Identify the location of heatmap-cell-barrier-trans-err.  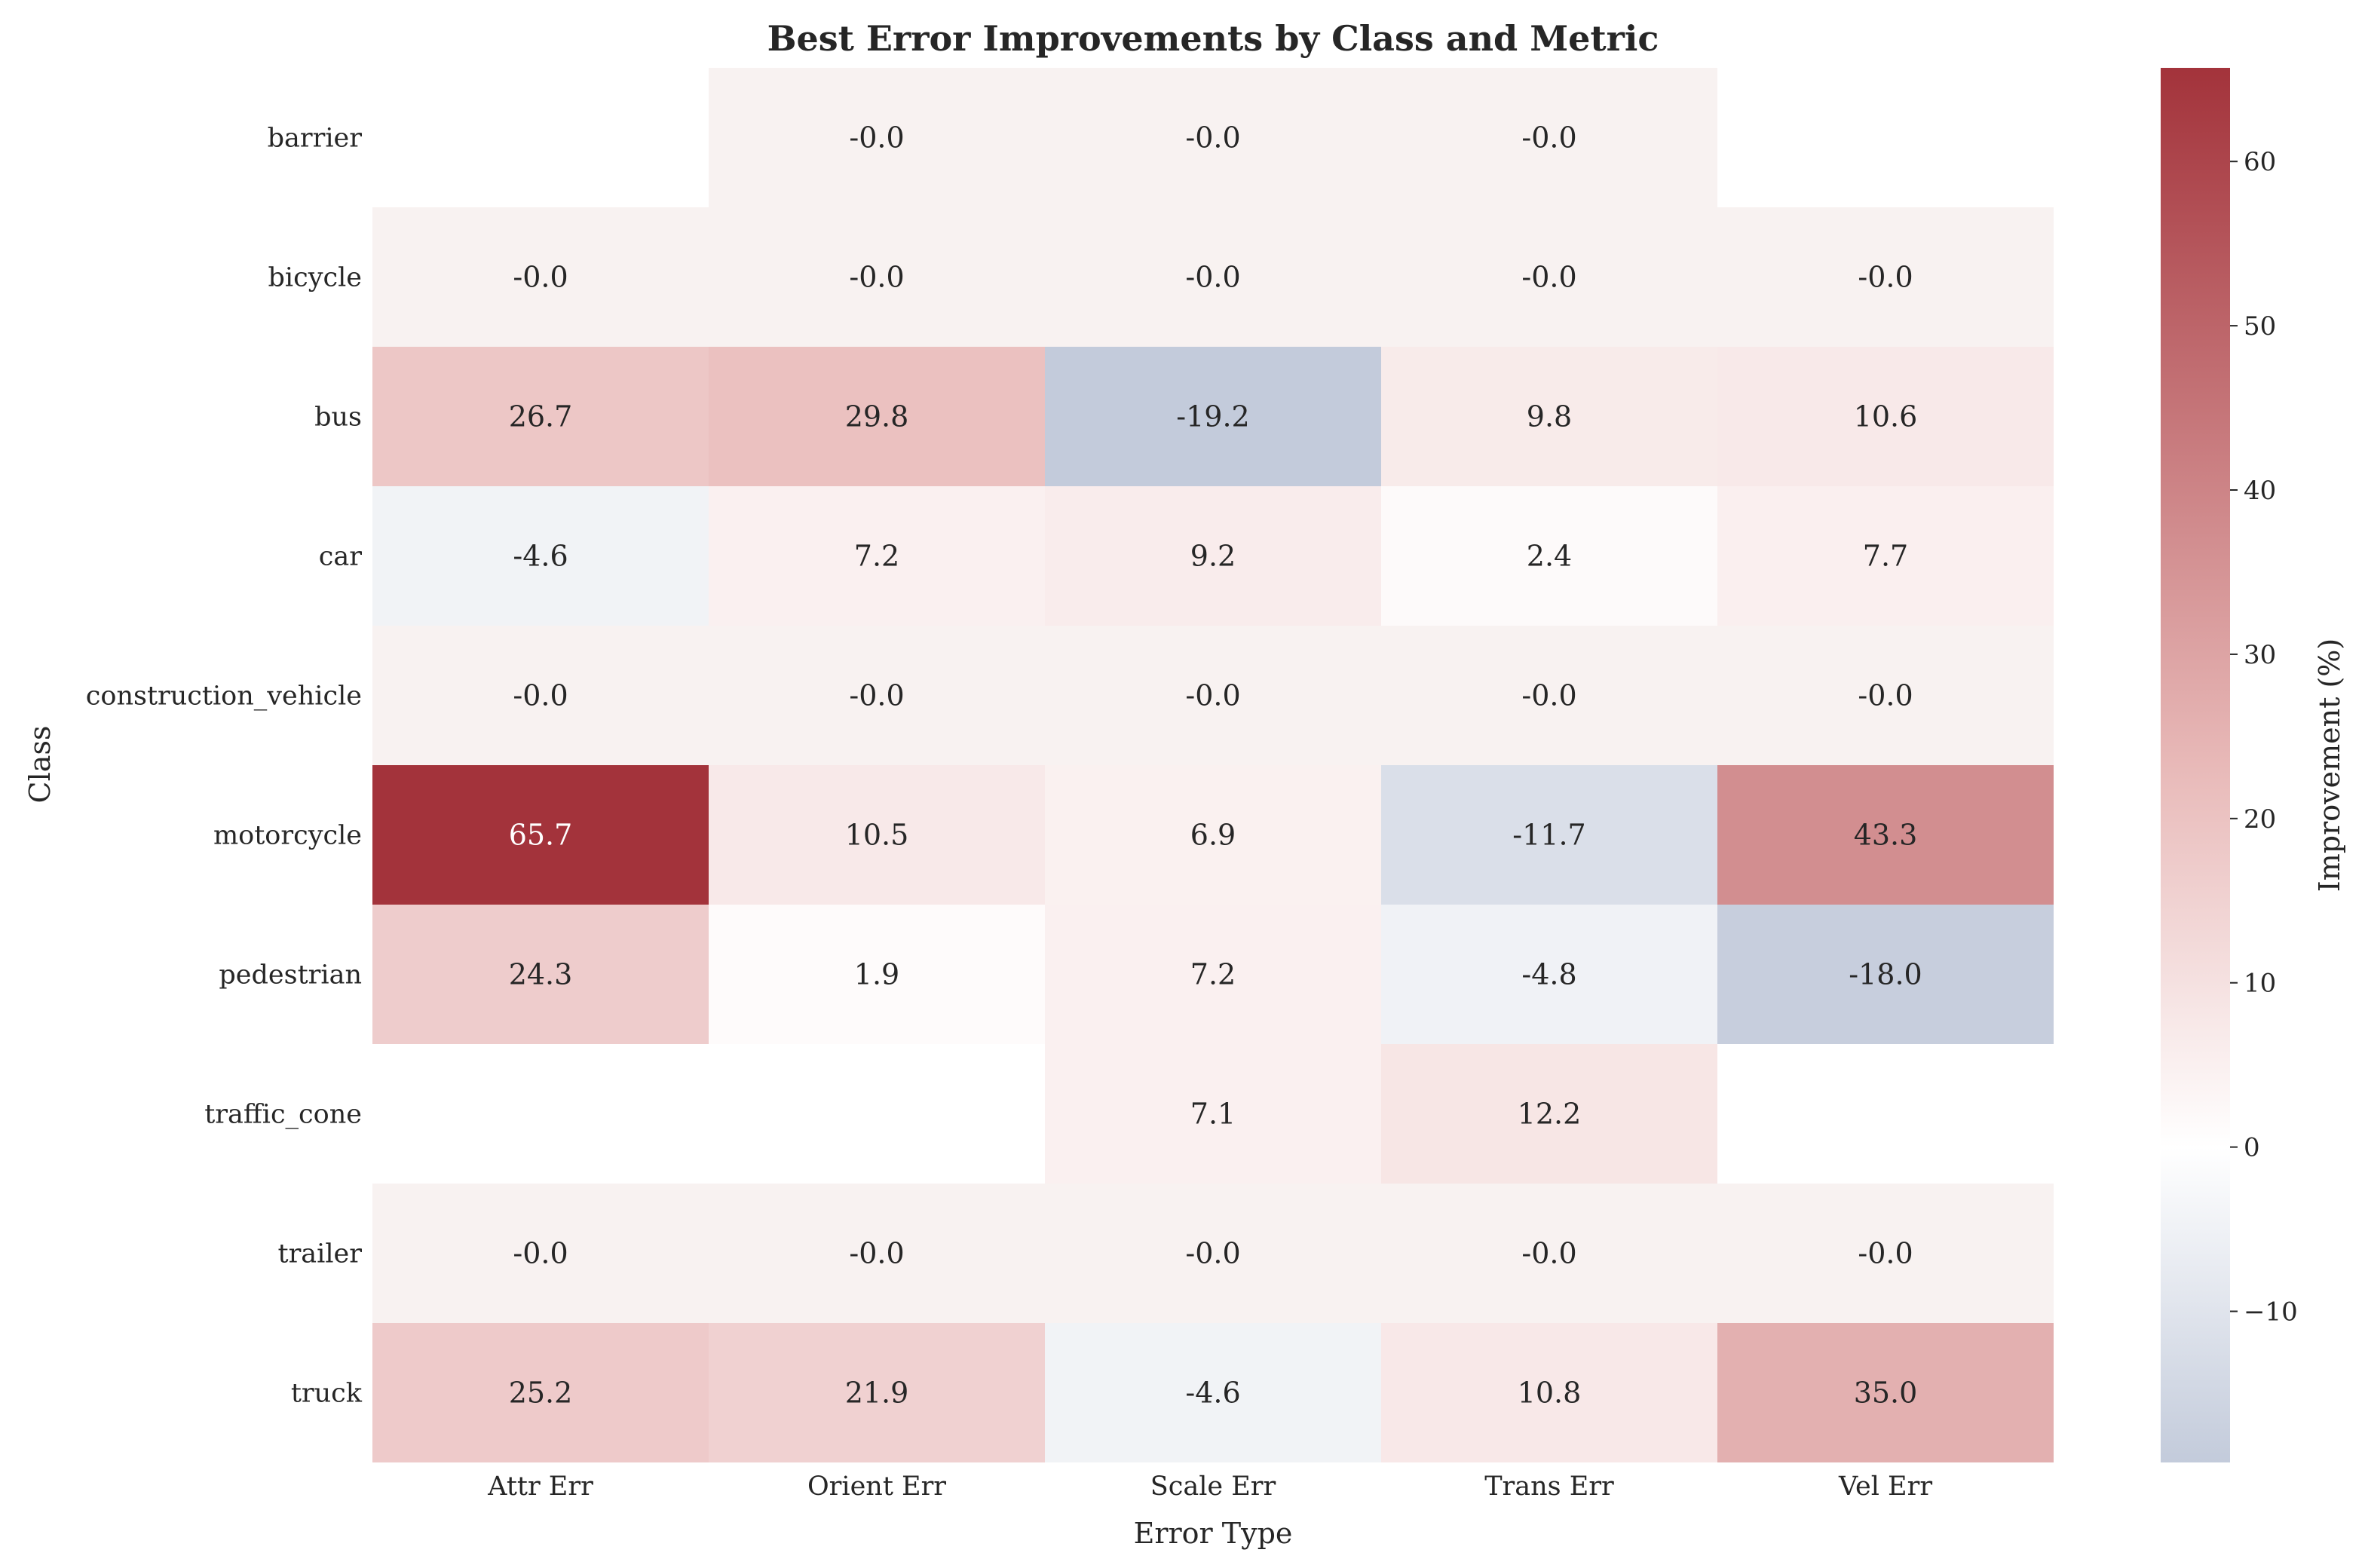
(1549, 137).